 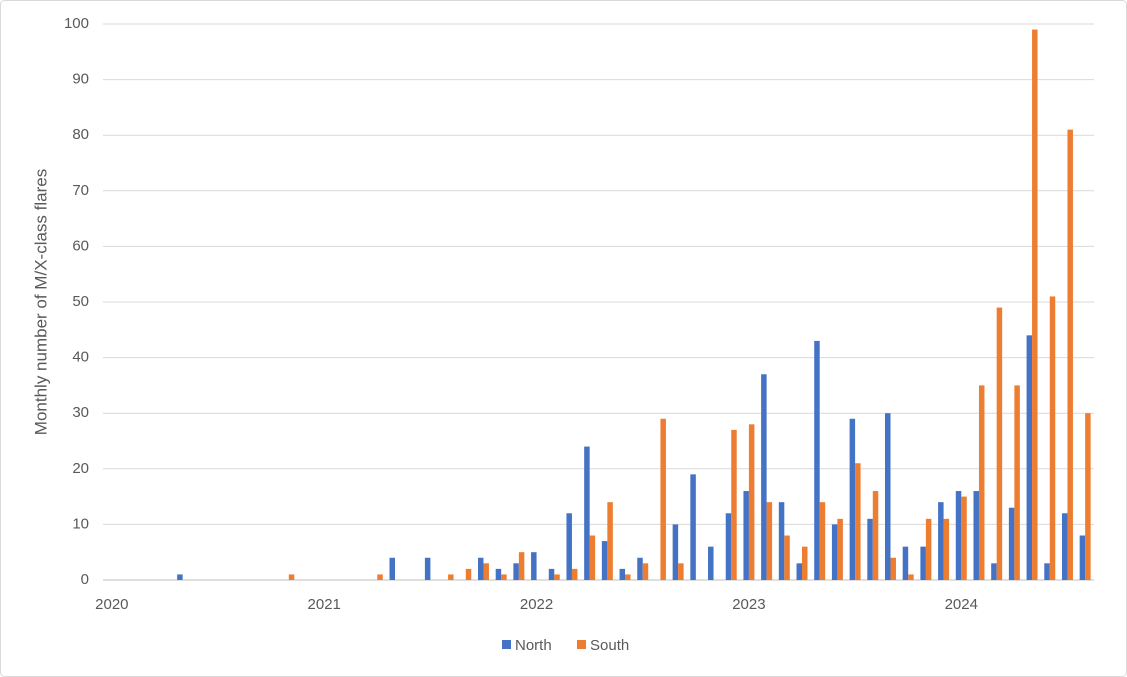 I want to click on y-tick-label: 60, so click(x=80, y=245).